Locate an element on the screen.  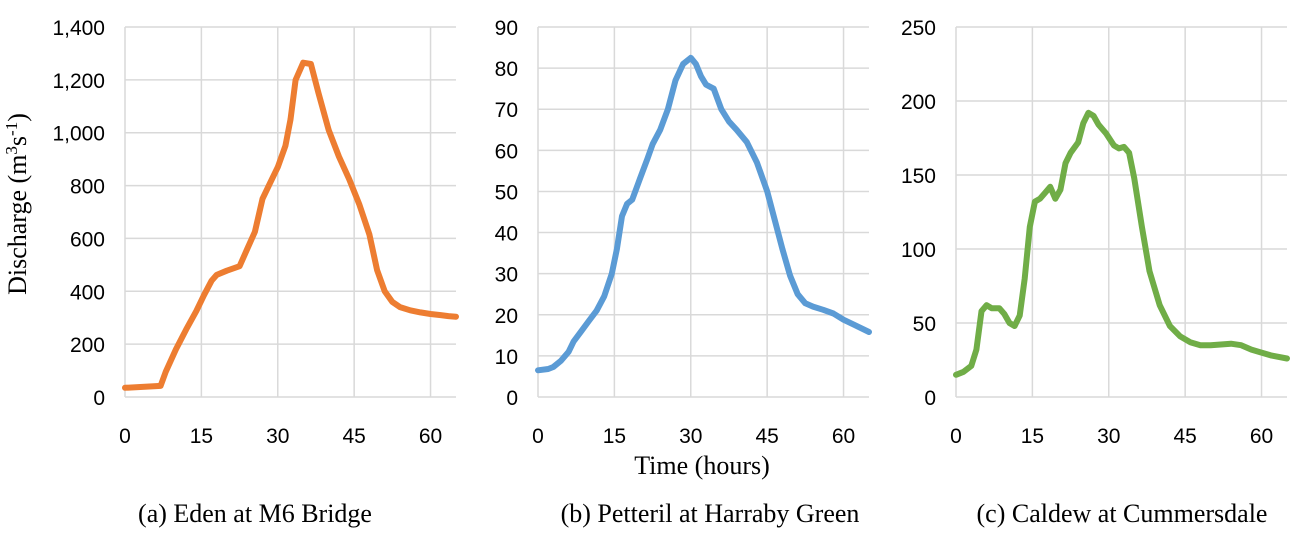
x-axis-title: Time (hours) is located at coordinates (702, 465).